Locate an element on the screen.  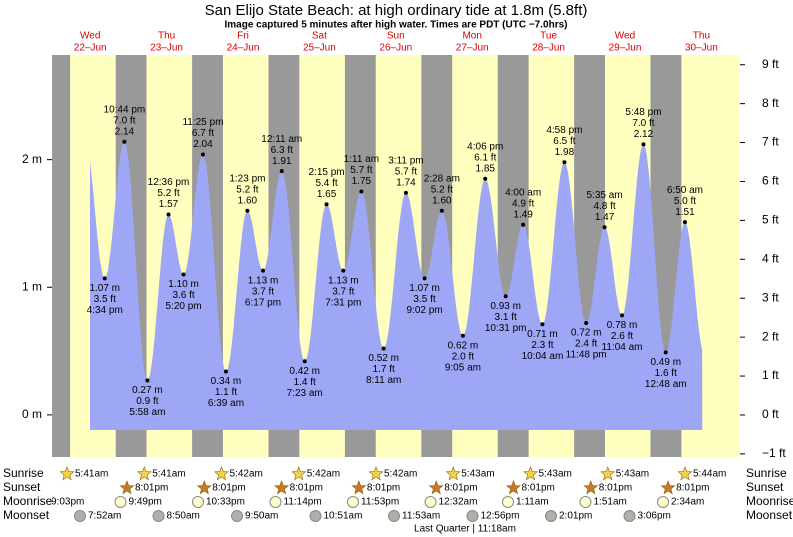
y2-tick-label: 8 ft is located at coordinates (770, 103).